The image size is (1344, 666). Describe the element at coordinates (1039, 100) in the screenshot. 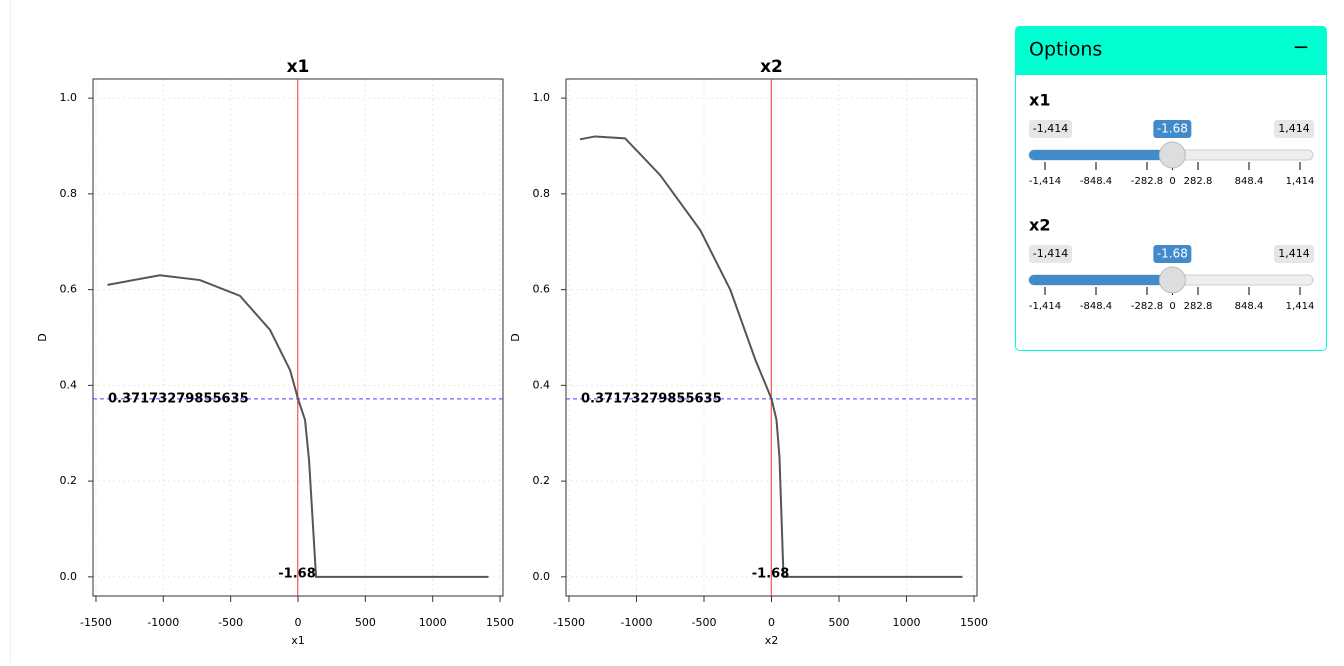

I see `slider-label: x1` at that location.